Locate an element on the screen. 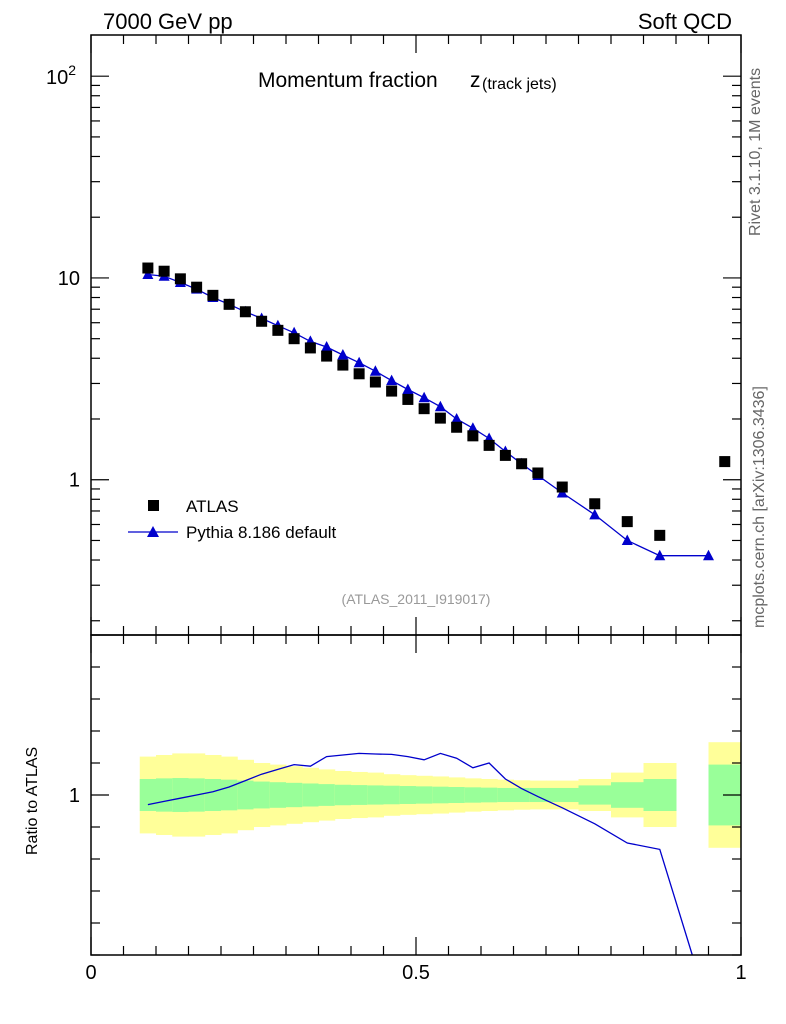 This screenshot has height=1024, width=786. y-tick-label: 102 is located at coordinates (61, 75).